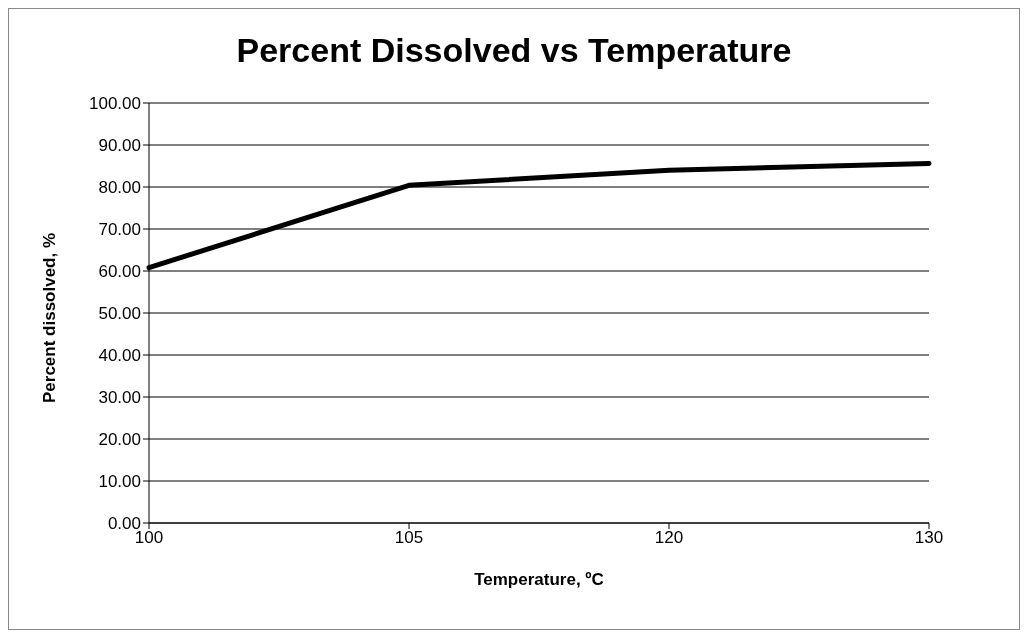 Image resolution: width=1026 pixels, height=638 pixels. I want to click on y-tick-label: 80.00, so click(119, 188).